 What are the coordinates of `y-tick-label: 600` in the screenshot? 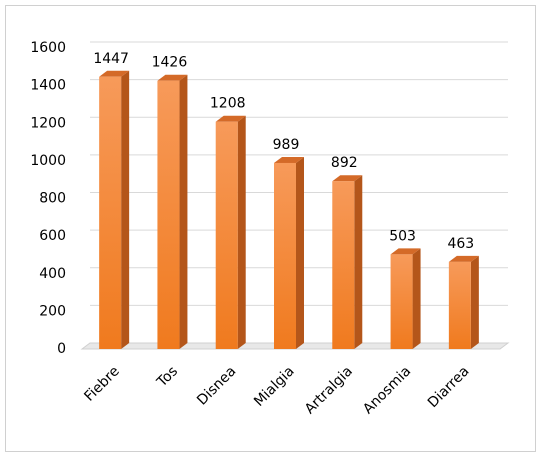 It's located at (52, 236).